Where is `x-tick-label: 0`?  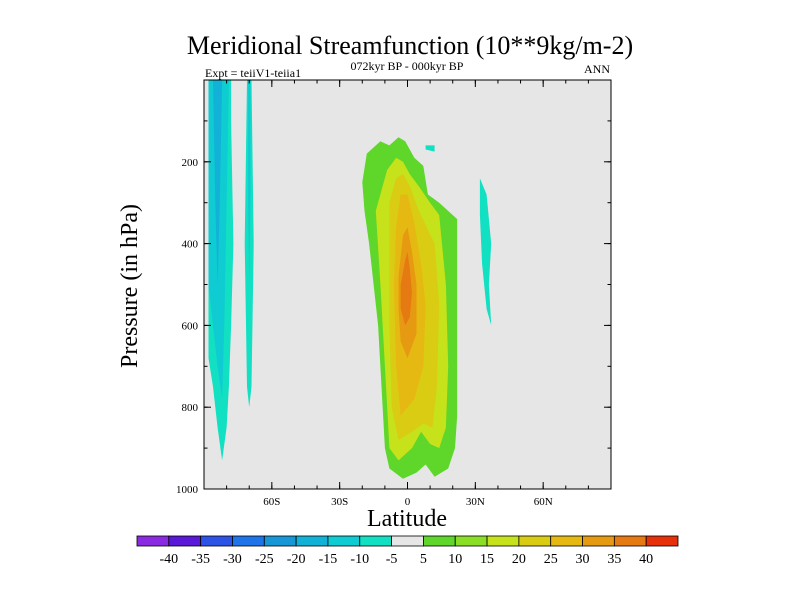
x-tick-label: 0 is located at coordinates (408, 502).